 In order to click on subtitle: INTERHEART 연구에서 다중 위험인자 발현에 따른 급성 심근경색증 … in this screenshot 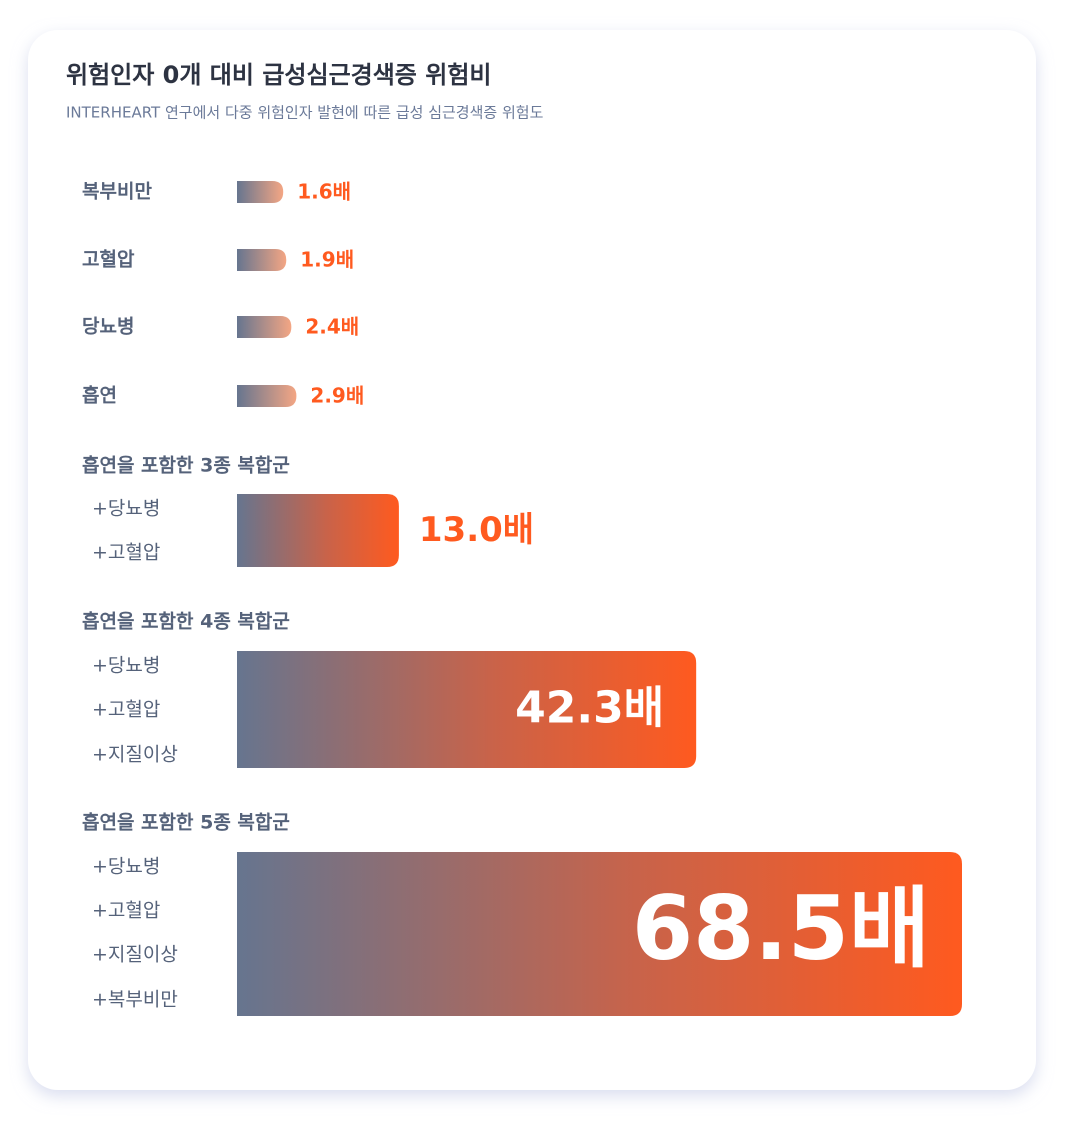, I will do `click(305, 113)`.